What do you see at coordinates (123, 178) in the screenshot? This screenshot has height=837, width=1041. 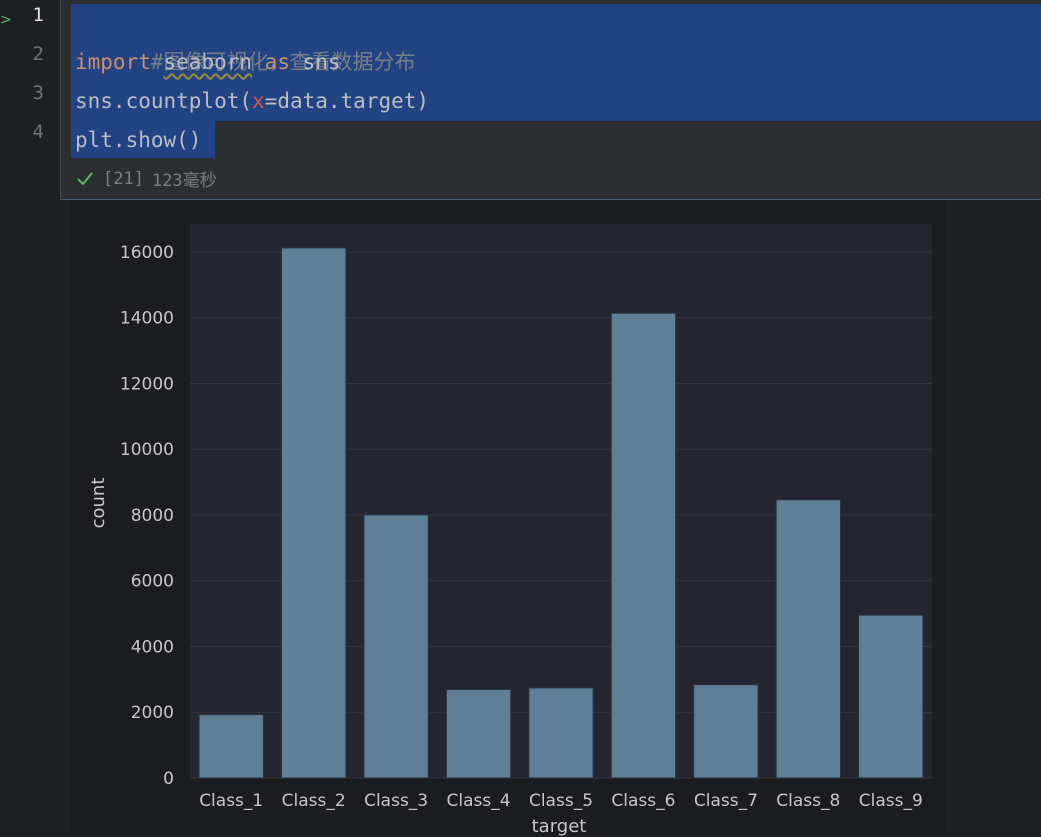 I see `execution-count: [21]` at bounding box center [123, 178].